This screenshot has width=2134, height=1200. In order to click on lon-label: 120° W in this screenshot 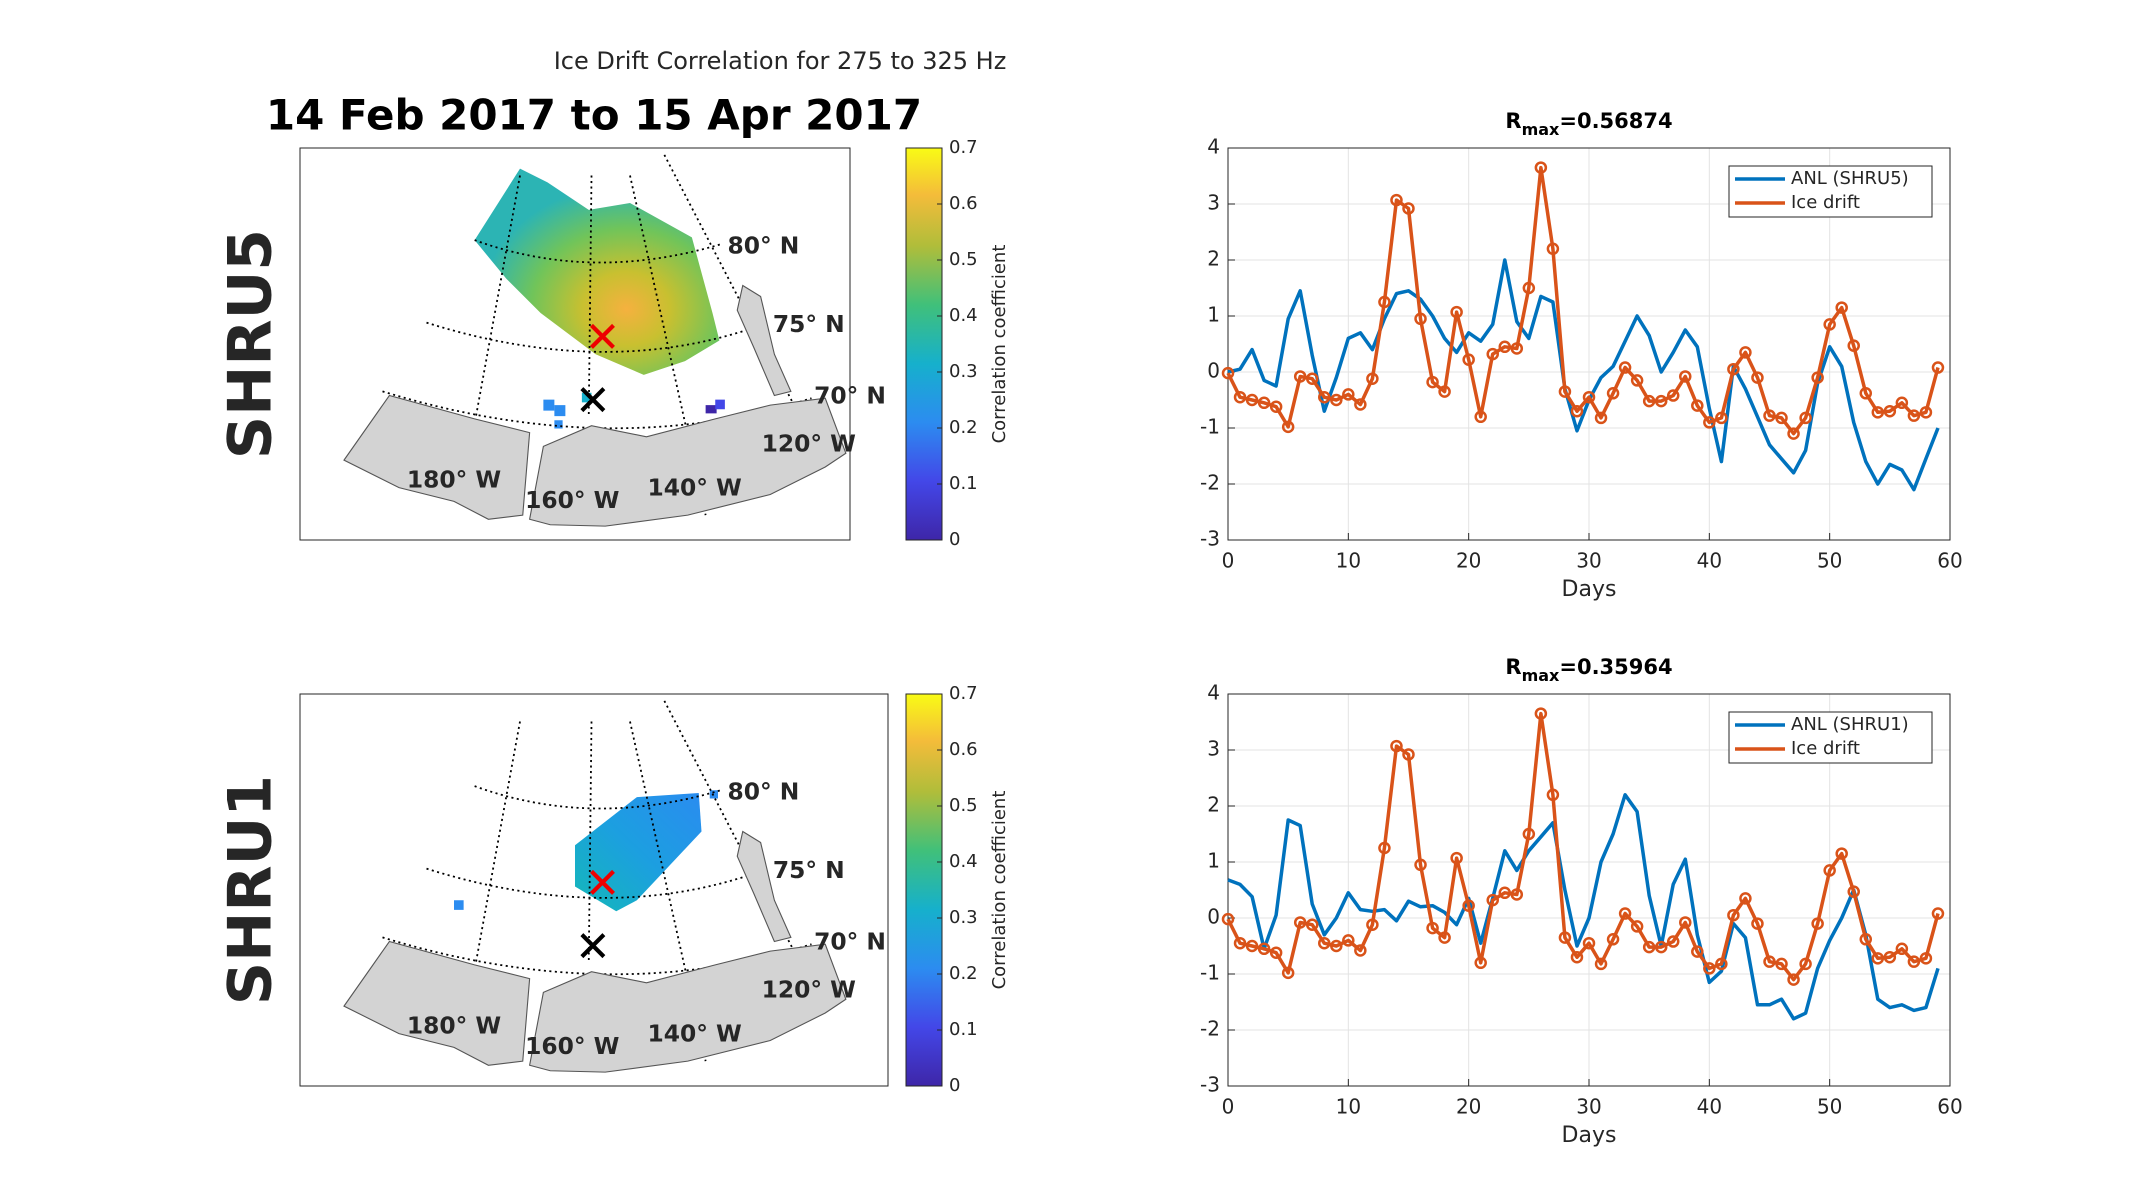, I will do `click(809, 444)`.